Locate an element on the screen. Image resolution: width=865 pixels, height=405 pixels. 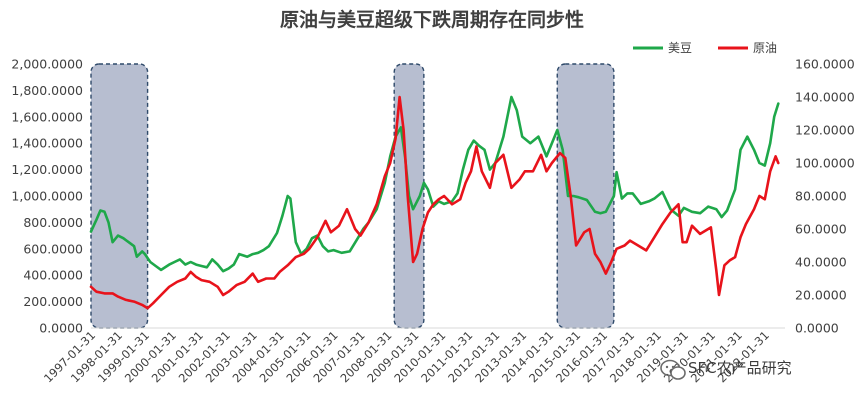
y-right-tick-label: 60.0000 is located at coordinates (821, 229).